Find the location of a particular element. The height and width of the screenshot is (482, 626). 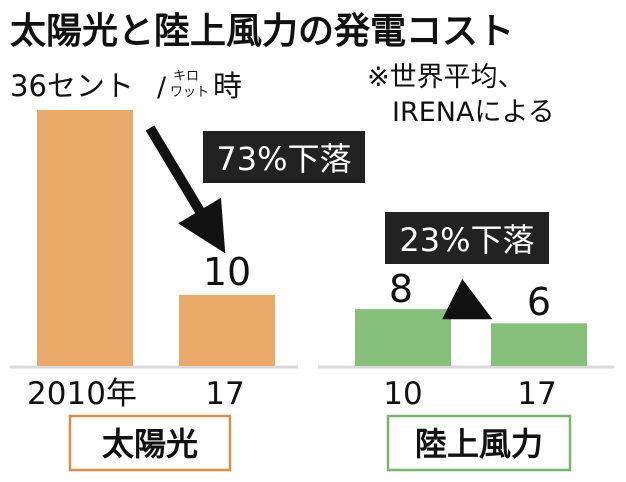

solar-change-callout-bg is located at coordinates (284, 157).